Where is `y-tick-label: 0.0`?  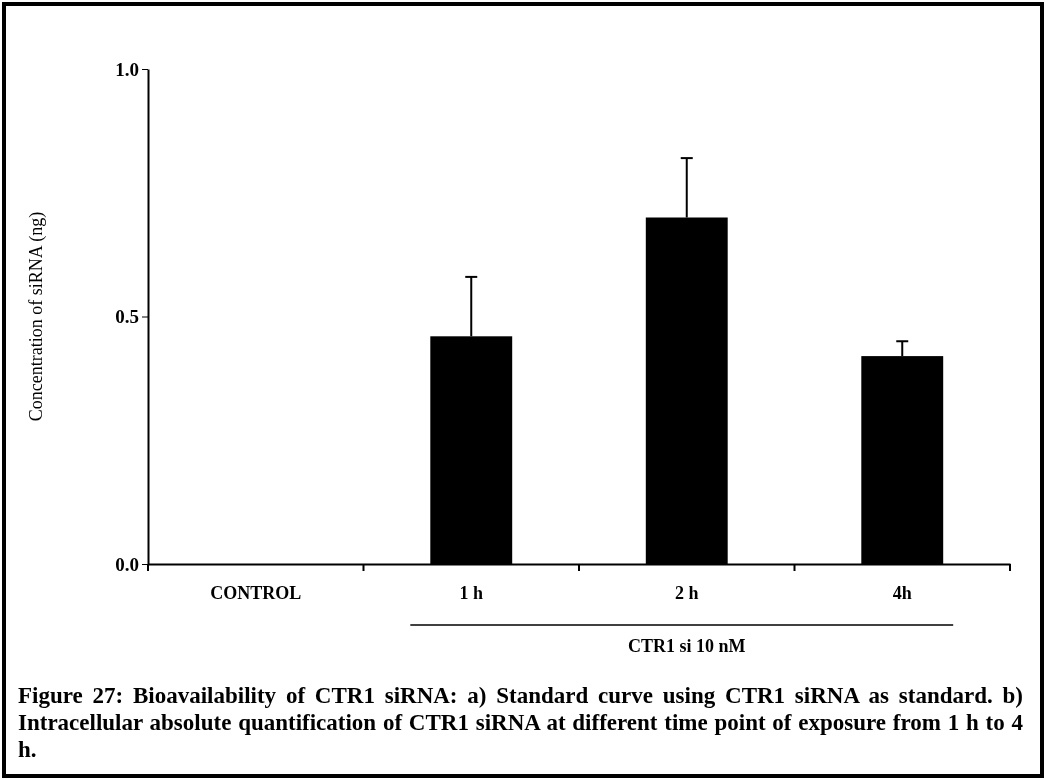 y-tick-label: 0.0 is located at coordinates (127, 564).